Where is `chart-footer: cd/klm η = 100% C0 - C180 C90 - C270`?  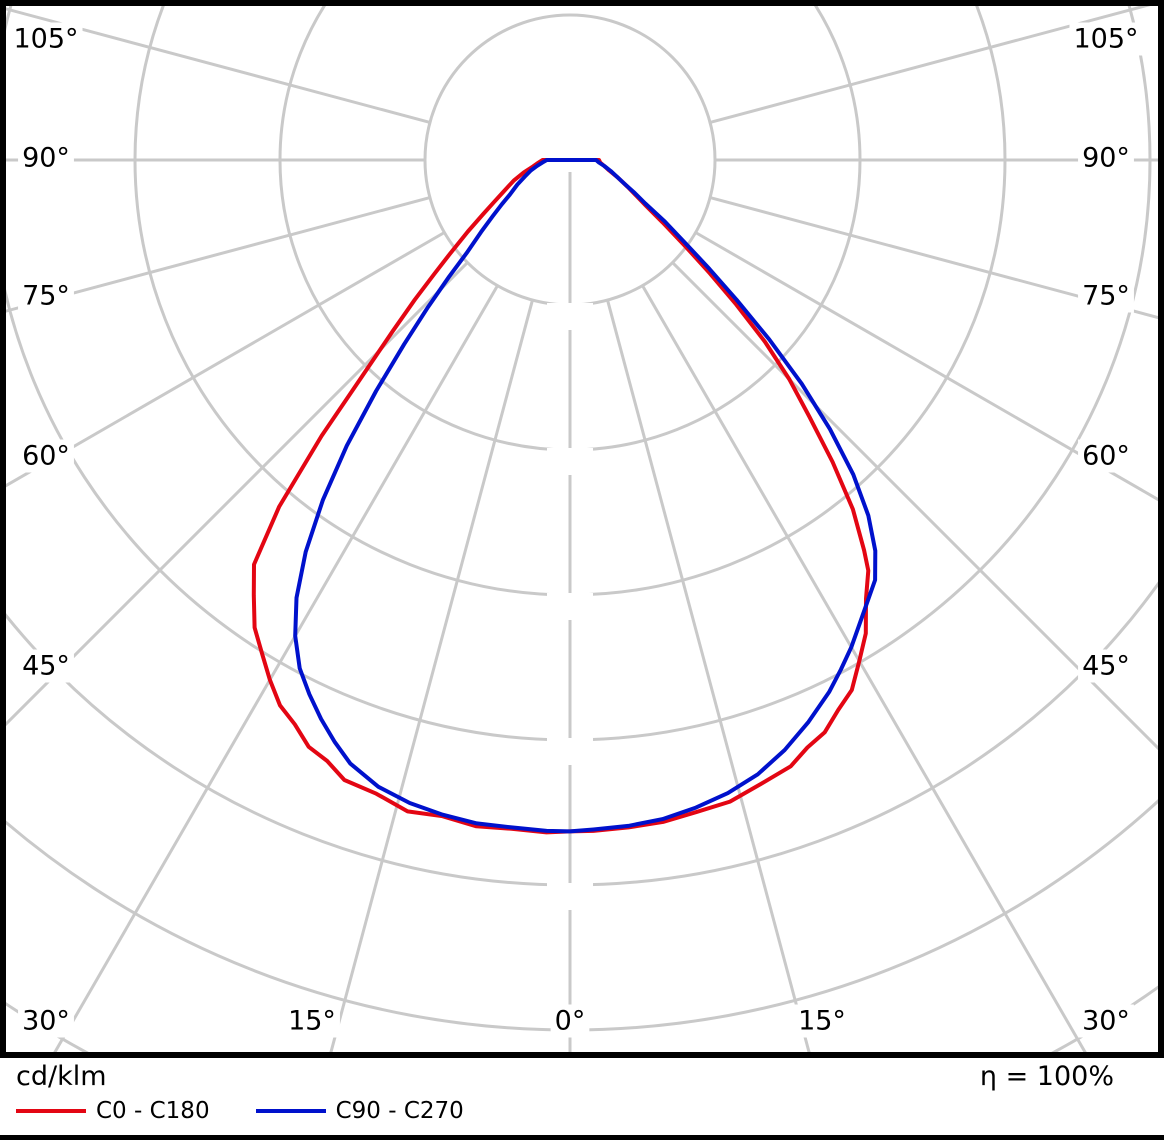
chart-footer: cd/klm η = 100% C0 - C180 C90 - C270 is located at coordinates (582, 1099).